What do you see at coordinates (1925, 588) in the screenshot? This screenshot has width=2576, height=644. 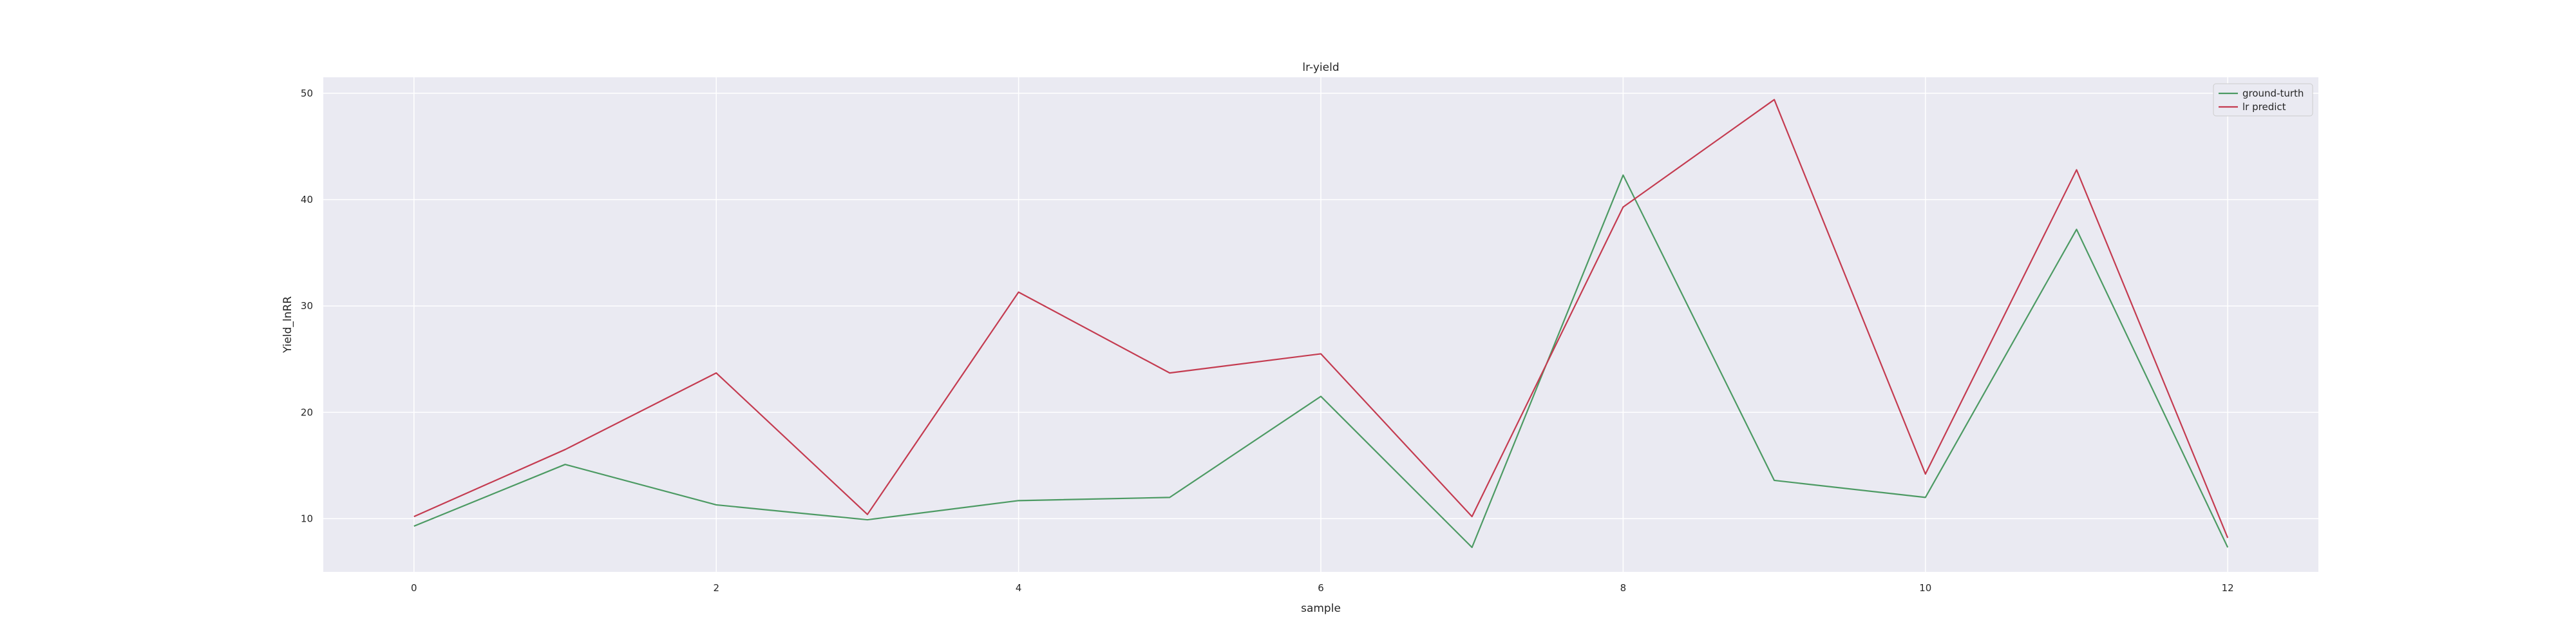 I see `x-tick-label: 10` at bounding box center [1925, 588].